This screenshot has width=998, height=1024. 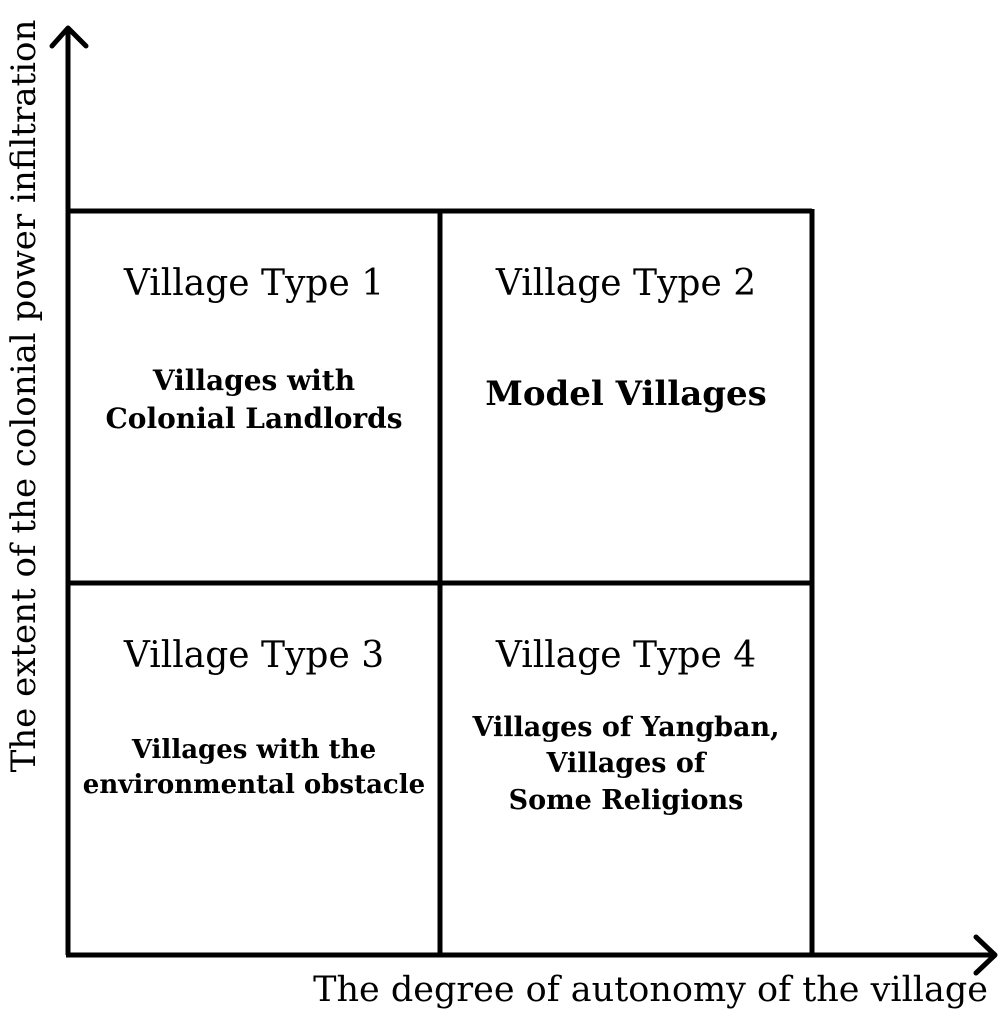 I want to click on x-axis-arrowhead, so click(x=985, y=955).